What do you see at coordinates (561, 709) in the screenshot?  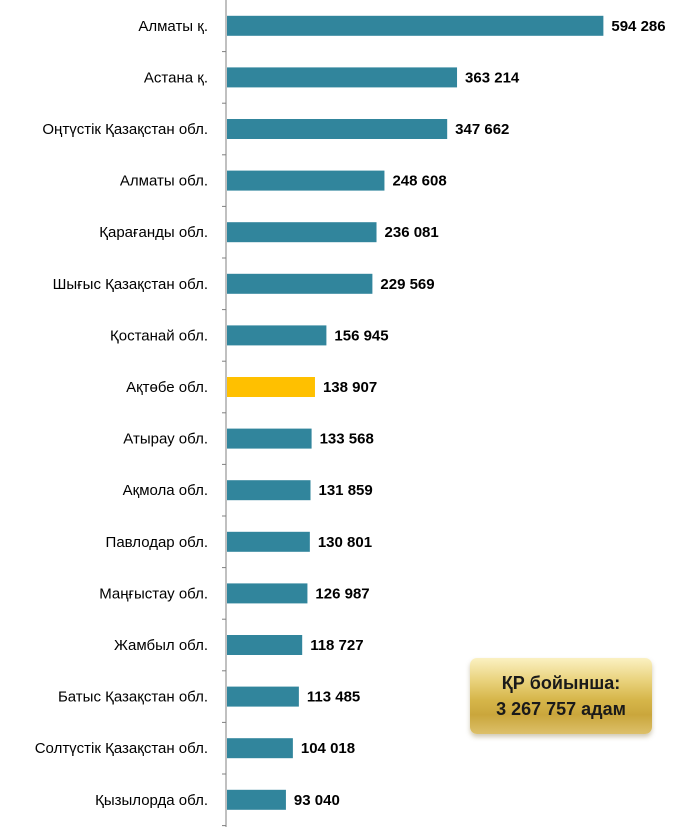 I see `total-summary-value: 3 267 757 адам` at bounding box center [561, 709].